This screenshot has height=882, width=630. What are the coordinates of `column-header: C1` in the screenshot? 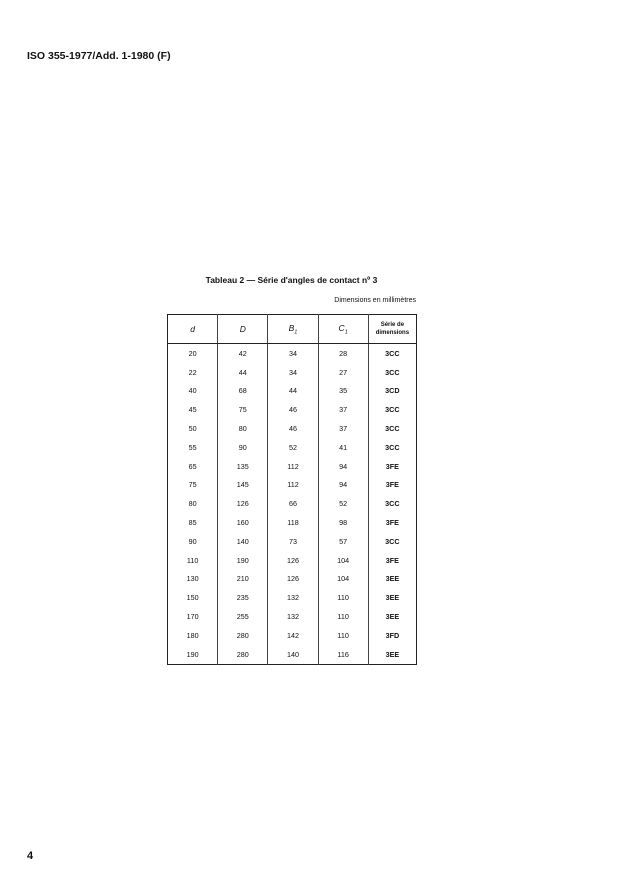 It's located at (343, 329).